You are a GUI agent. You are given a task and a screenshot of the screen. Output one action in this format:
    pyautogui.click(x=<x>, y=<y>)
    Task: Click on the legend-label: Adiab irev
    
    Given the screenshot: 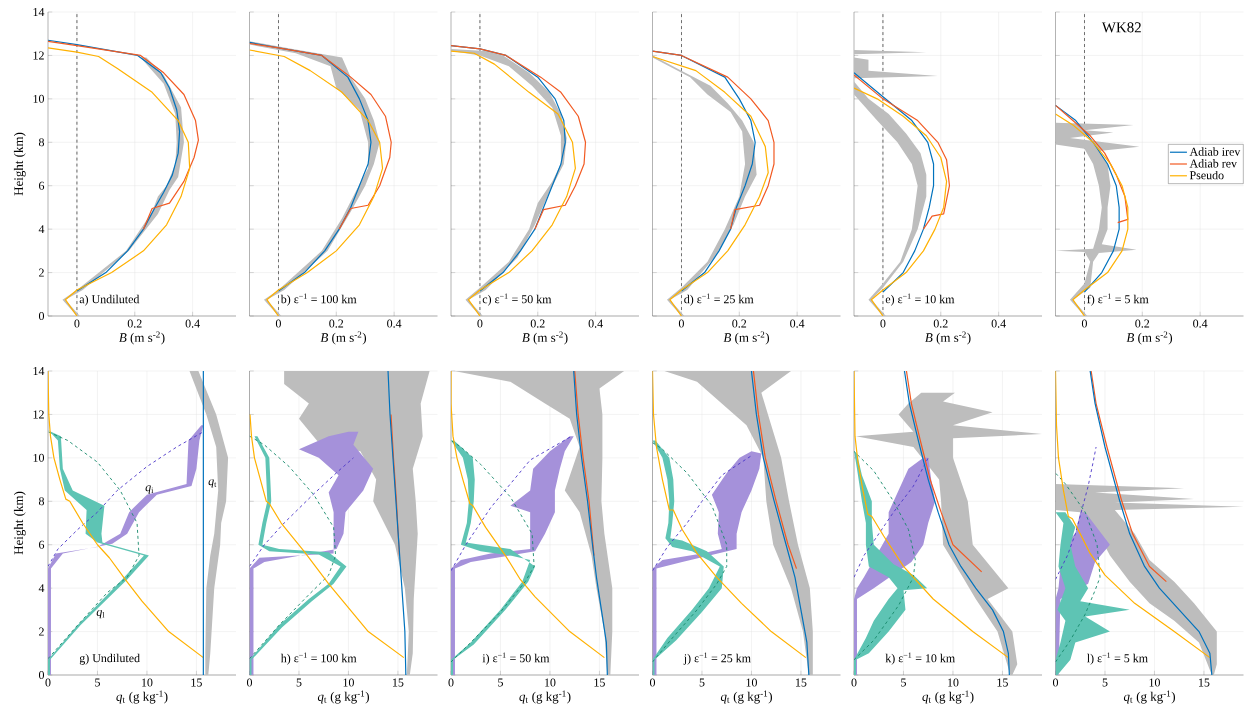 What is the action you would take?
    pyautogui.click(x=1215, y=151)
    